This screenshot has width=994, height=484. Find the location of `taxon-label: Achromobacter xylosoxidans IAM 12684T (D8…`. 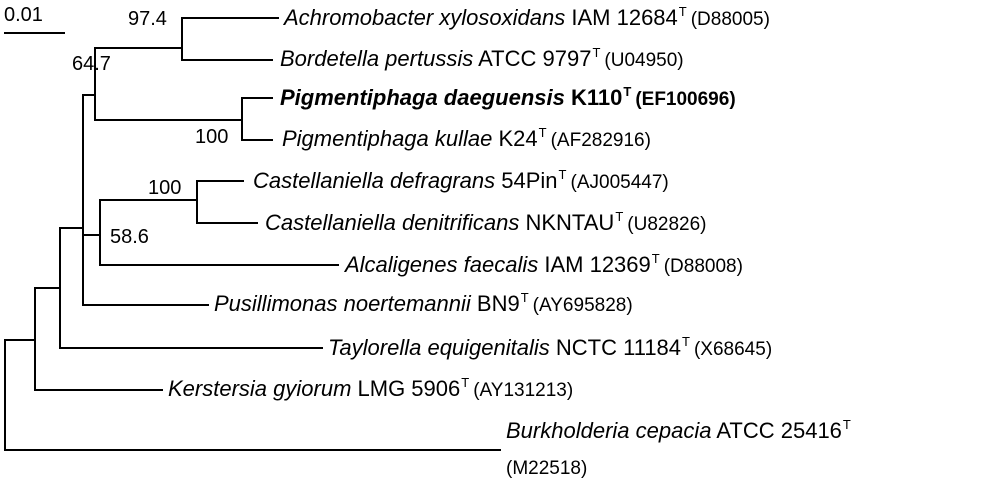

taxon-label: Achromobacter xylosoxidans IAM 12684T (D8… is located at coordinates (527, 17).